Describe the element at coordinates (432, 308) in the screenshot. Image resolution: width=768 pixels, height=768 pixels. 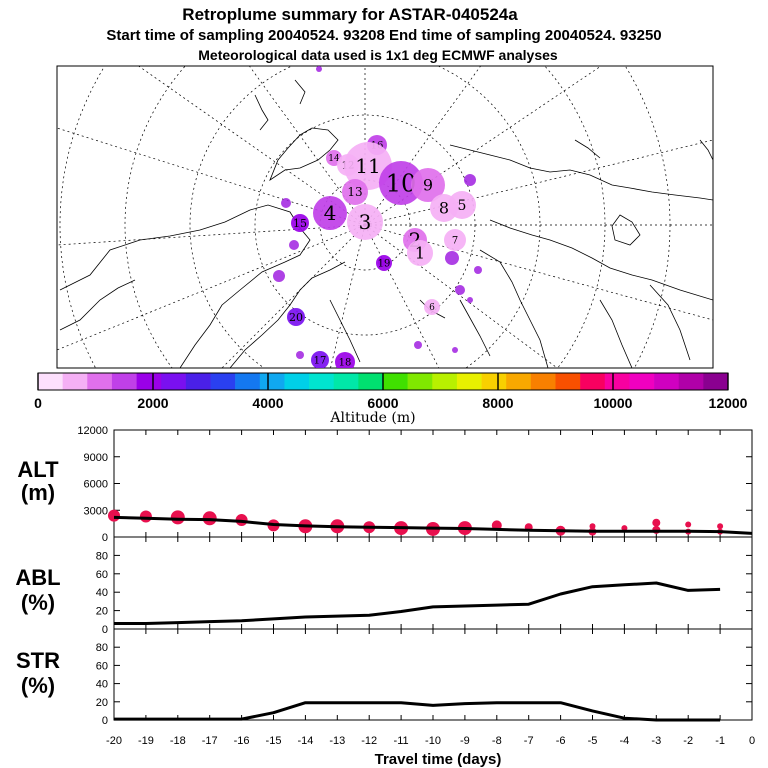
I see `plume-cluster-label: 6` at that location.